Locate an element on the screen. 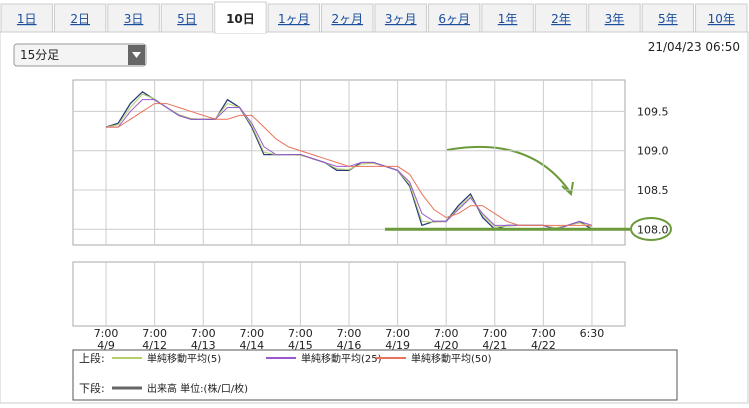 The height and width of the screenshot is (408, 749). x-tick-date: 4/16 is located at coordinates (349, 345).